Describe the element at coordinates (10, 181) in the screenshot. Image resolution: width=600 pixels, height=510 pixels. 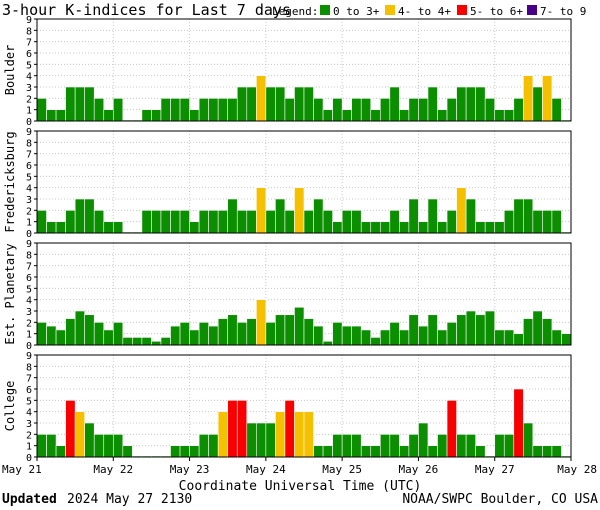
I see `panel-label: Fredericksburg` at that location.